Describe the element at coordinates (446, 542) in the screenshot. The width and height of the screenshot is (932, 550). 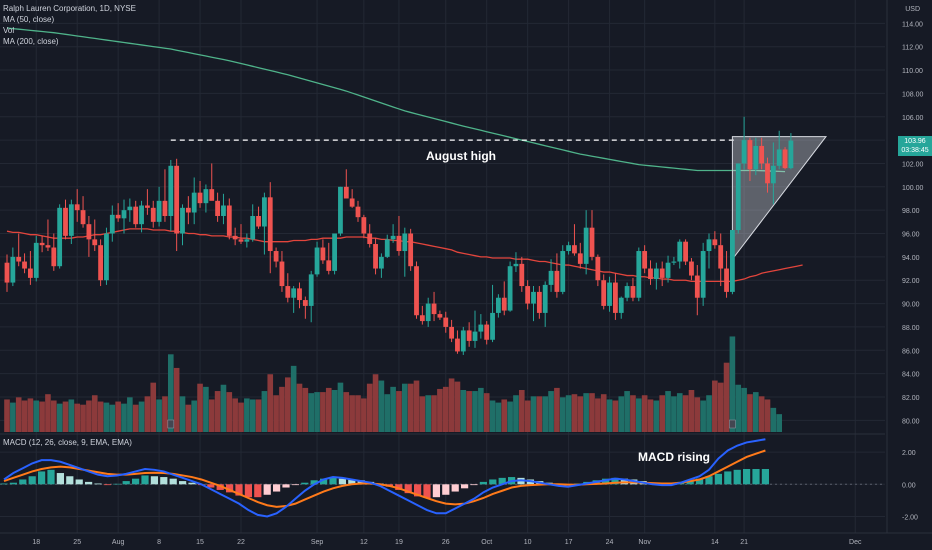
I see `time-tick-label: 26` at that location.